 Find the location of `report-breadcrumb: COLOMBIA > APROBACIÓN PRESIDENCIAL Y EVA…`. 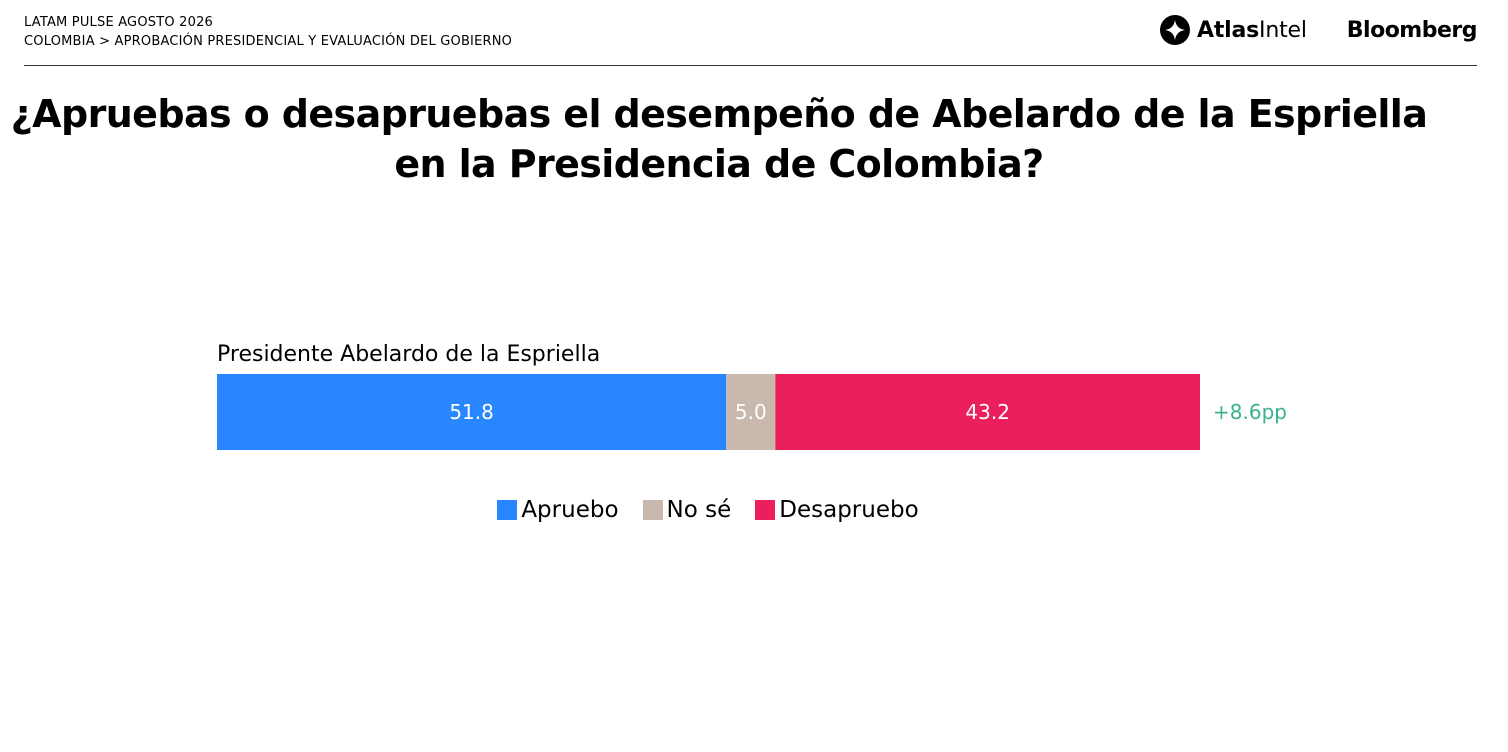

report-breadcrumb: COLOMBIA > APROBACIÓN PRESIDENCIAL Y EVA… is located at coordinates (268, 41).